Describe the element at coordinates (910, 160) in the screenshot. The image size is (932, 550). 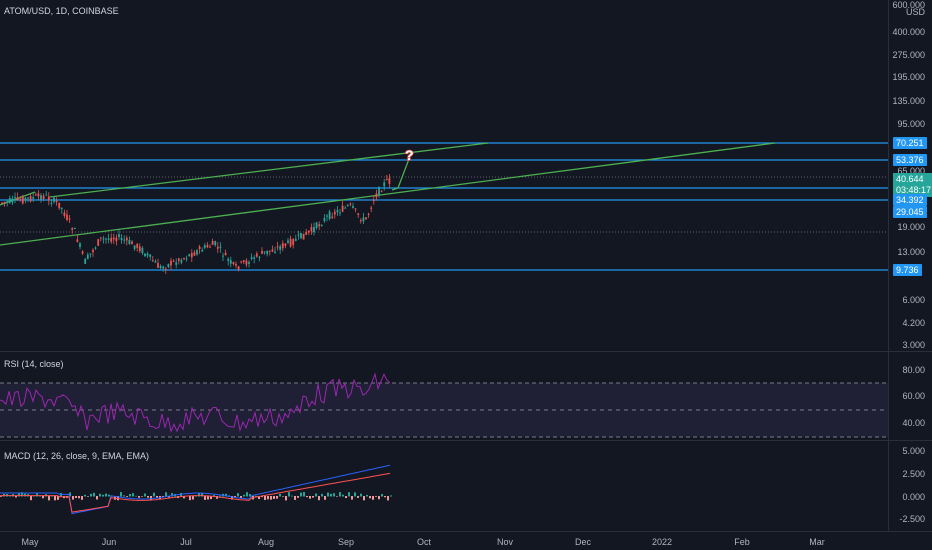
I see `level-tag: 53.376` at that location.